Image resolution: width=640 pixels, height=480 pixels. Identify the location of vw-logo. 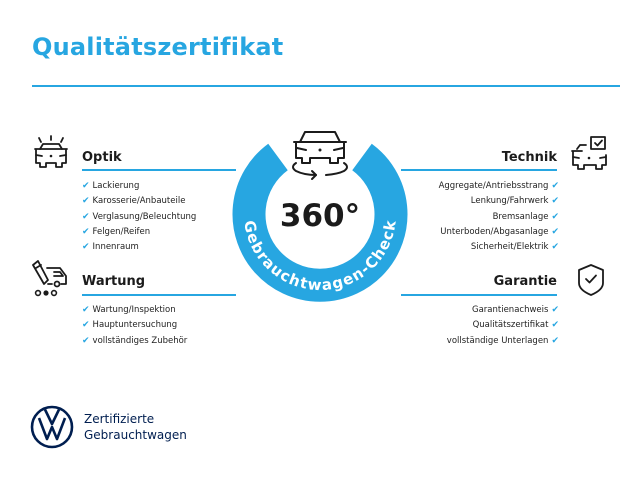
(52, 427).